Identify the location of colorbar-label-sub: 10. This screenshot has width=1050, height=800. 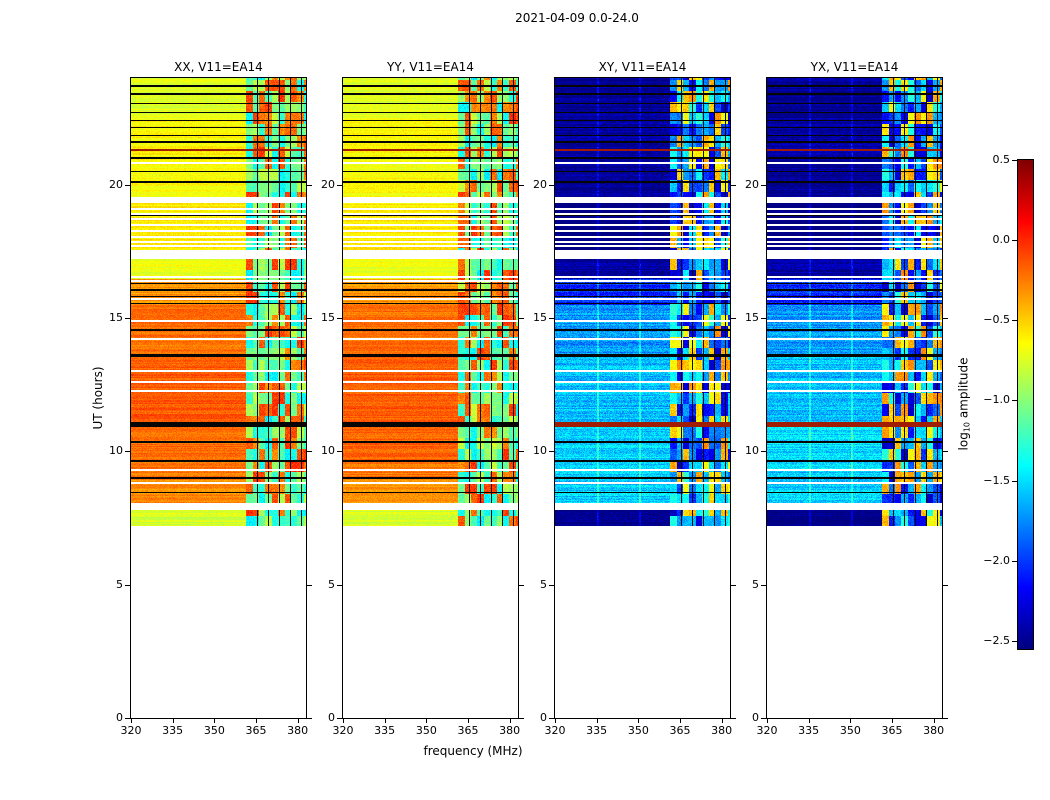
(967, 427).